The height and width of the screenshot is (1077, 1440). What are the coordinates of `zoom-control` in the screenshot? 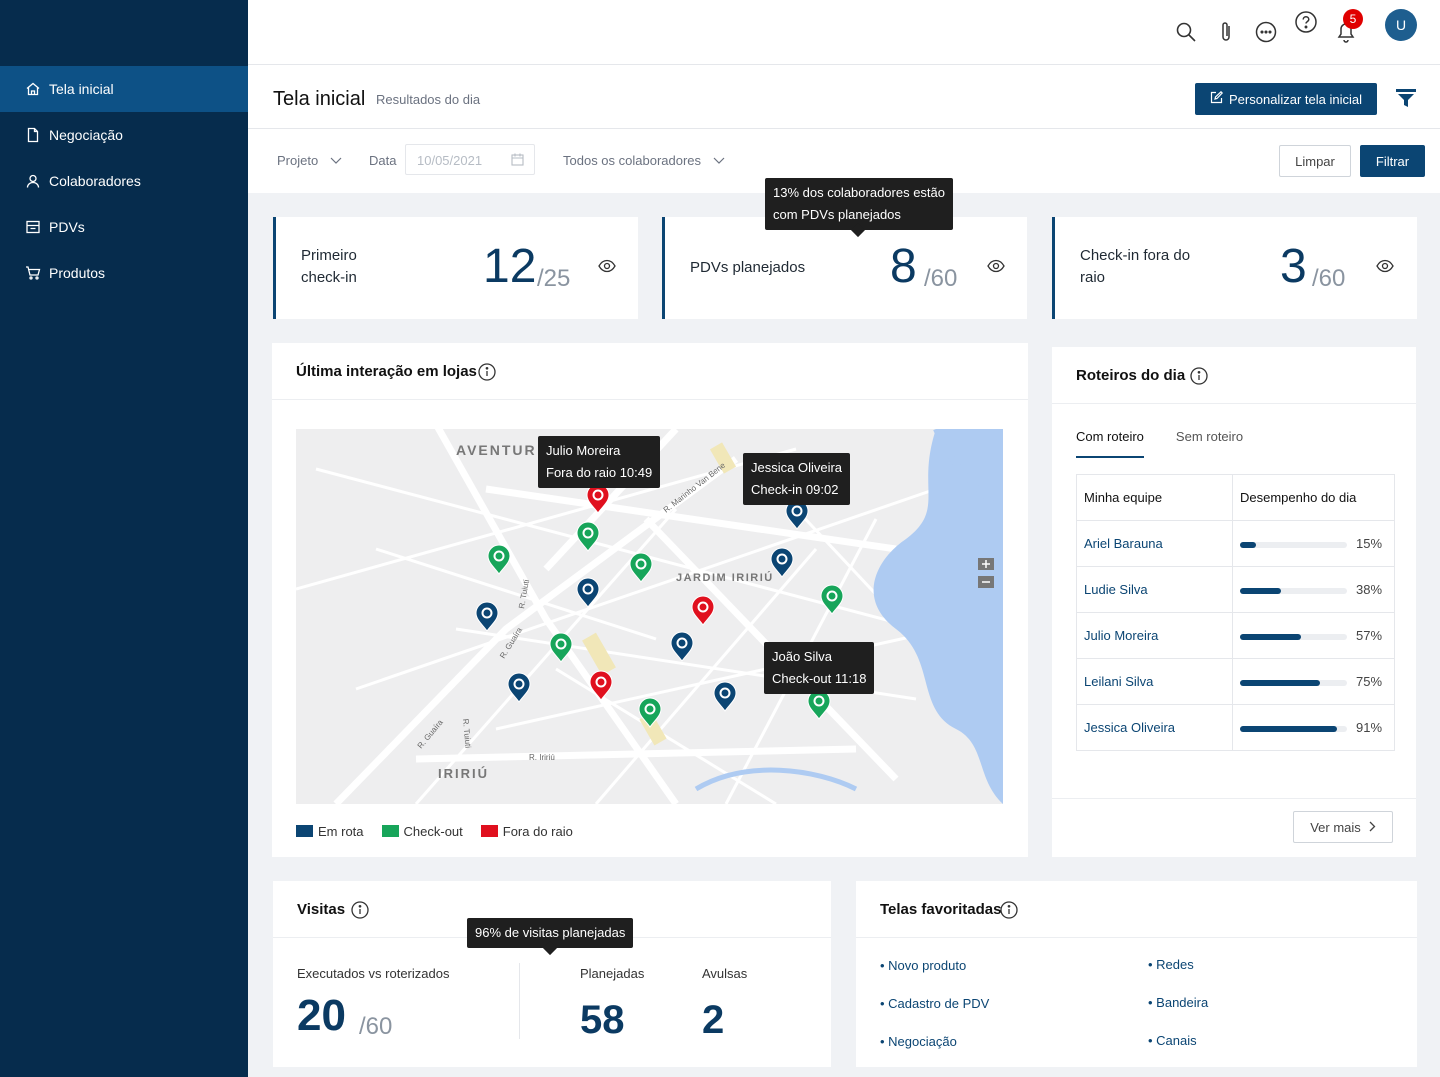 It's located at (986, 573).